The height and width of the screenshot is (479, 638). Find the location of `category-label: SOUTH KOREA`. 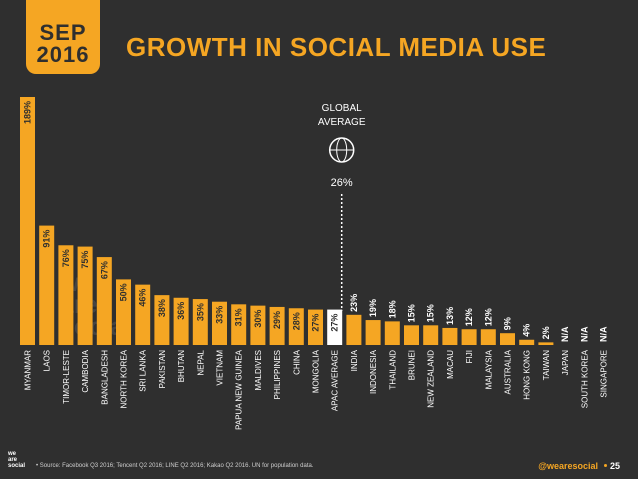

category-label: SOUTH KOREA is located at coordinates (584, 378).